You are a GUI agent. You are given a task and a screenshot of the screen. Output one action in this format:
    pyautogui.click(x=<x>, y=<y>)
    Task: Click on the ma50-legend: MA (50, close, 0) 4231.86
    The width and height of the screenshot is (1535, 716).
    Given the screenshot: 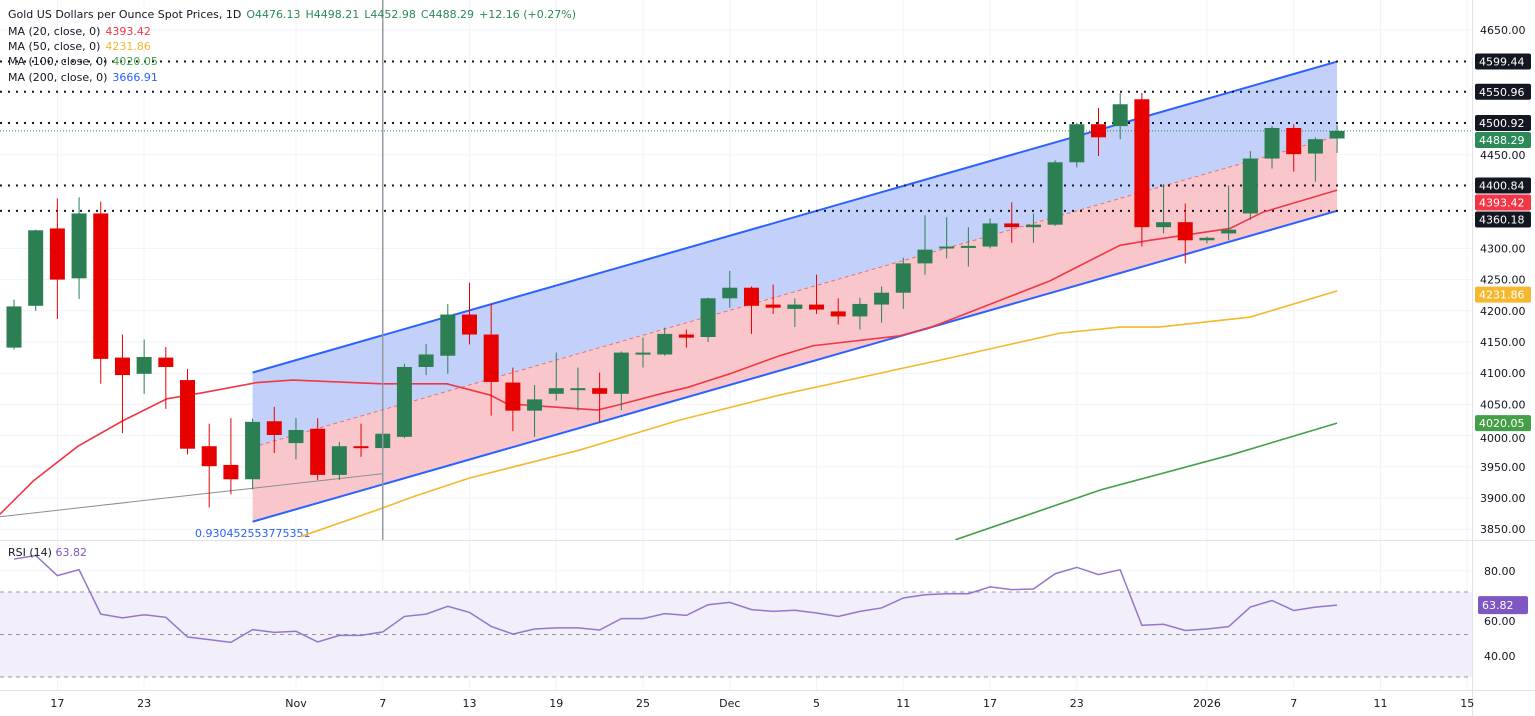 What is the action you would take?
    pyautogui.click(x=82, y=47)
    